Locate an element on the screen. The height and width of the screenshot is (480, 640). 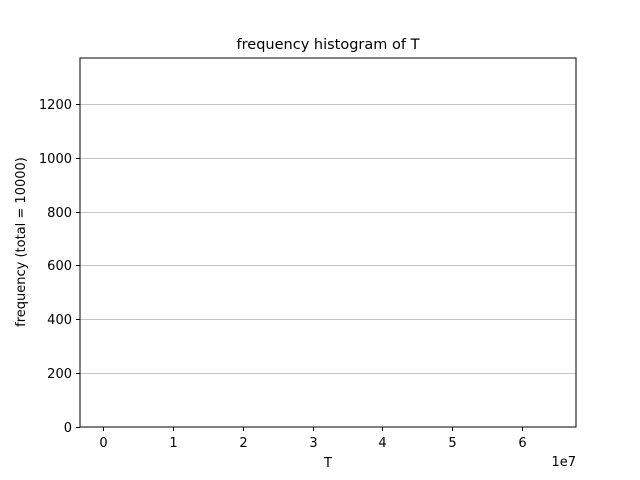
y-tick-label: 200 is located at coordinates (59, 374).